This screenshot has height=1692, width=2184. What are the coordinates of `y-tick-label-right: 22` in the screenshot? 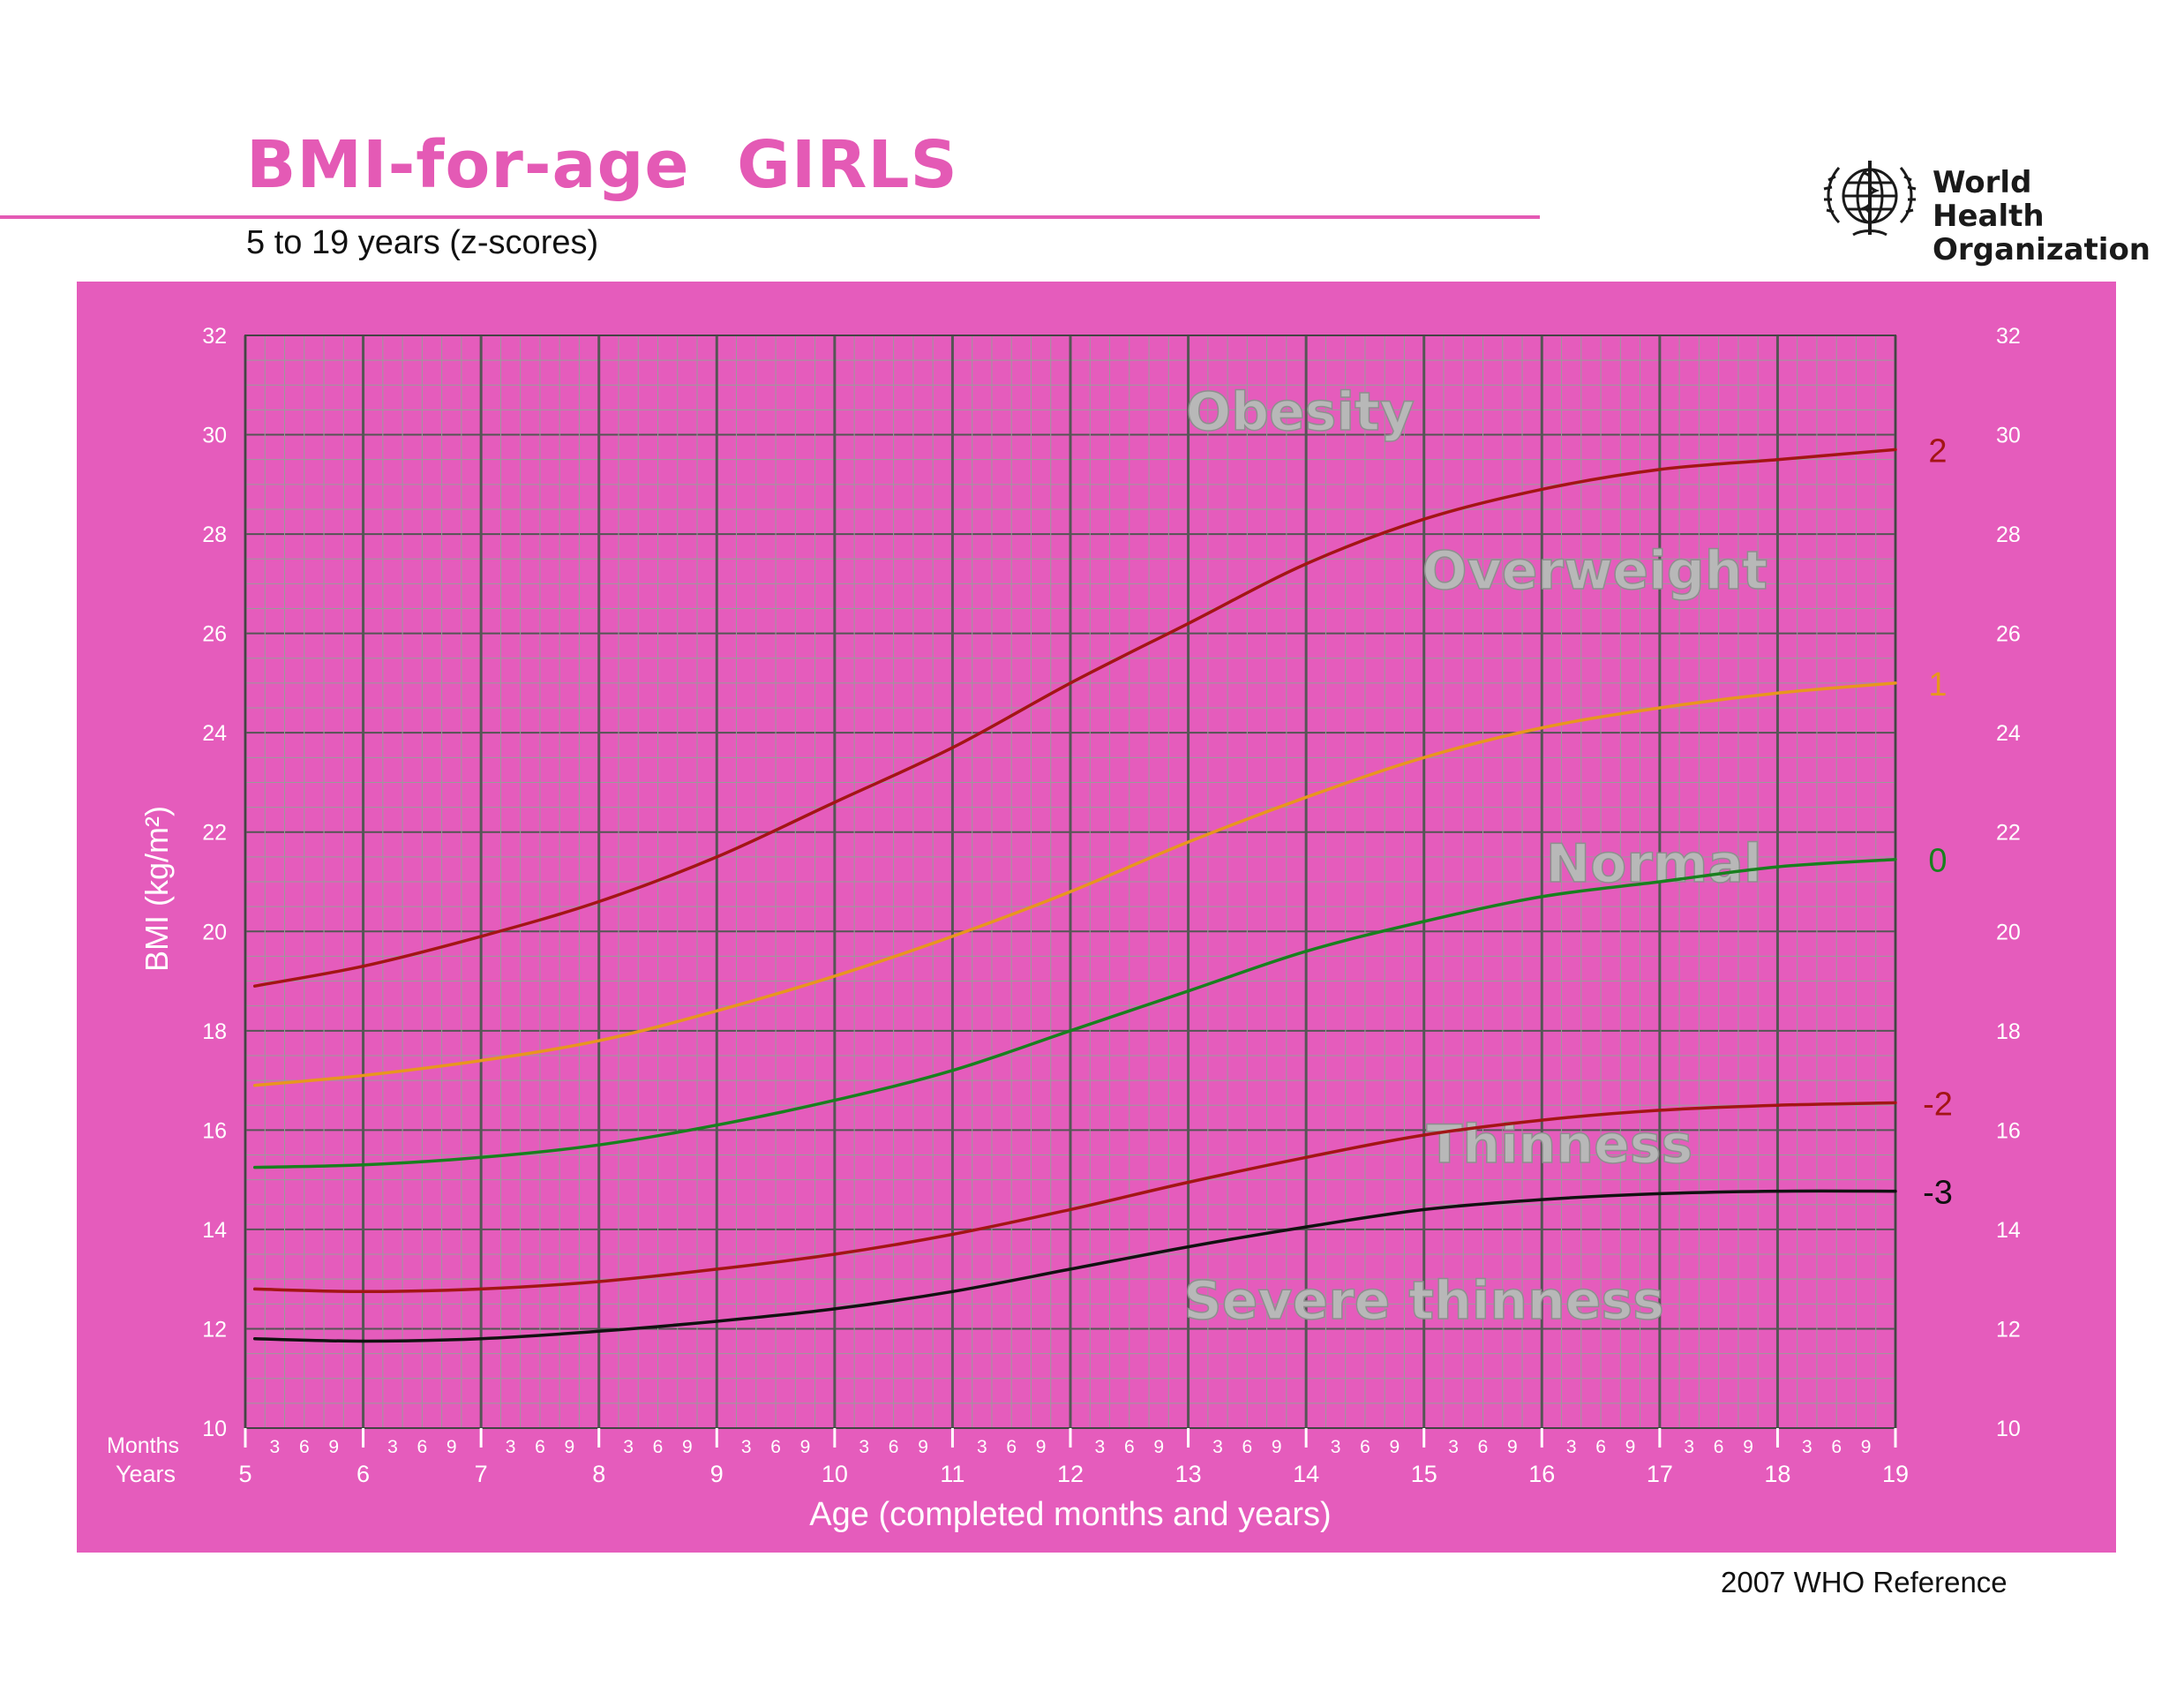 It's located at (2009, 833).